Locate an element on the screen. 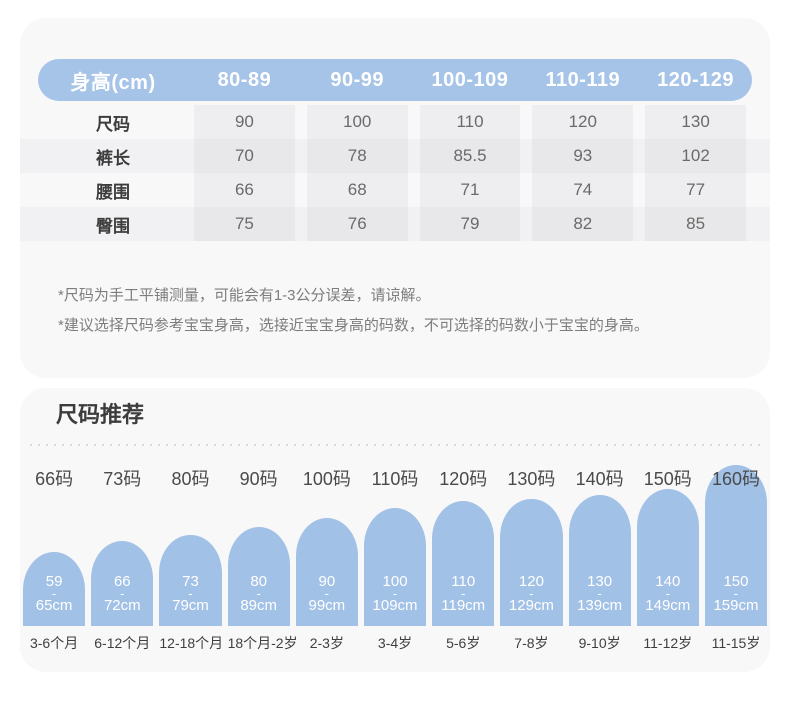  table-cell: 71 is located at coordinates (470, 190).